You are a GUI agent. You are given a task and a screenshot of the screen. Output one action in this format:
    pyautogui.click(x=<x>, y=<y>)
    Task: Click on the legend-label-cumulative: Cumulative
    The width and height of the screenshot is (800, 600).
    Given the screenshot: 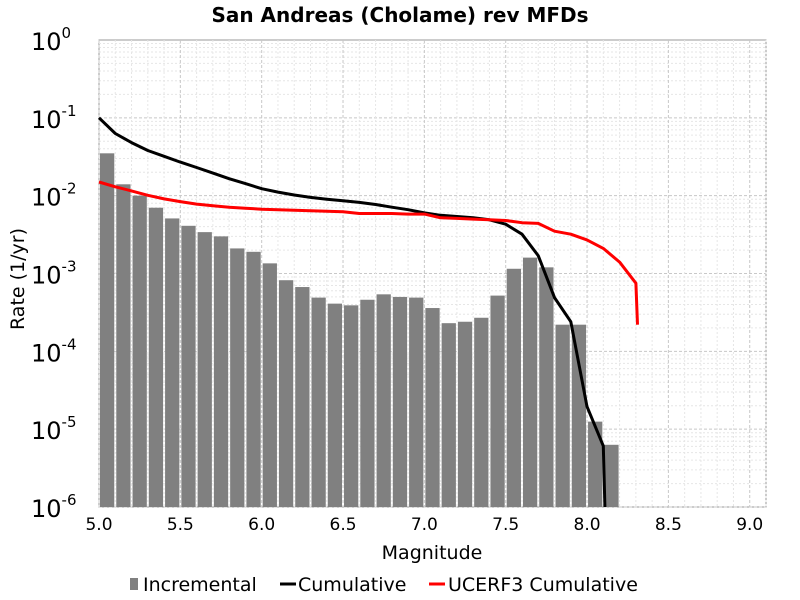 What is the action you would take?
    pyautogui.click(x=352, y=585)
    